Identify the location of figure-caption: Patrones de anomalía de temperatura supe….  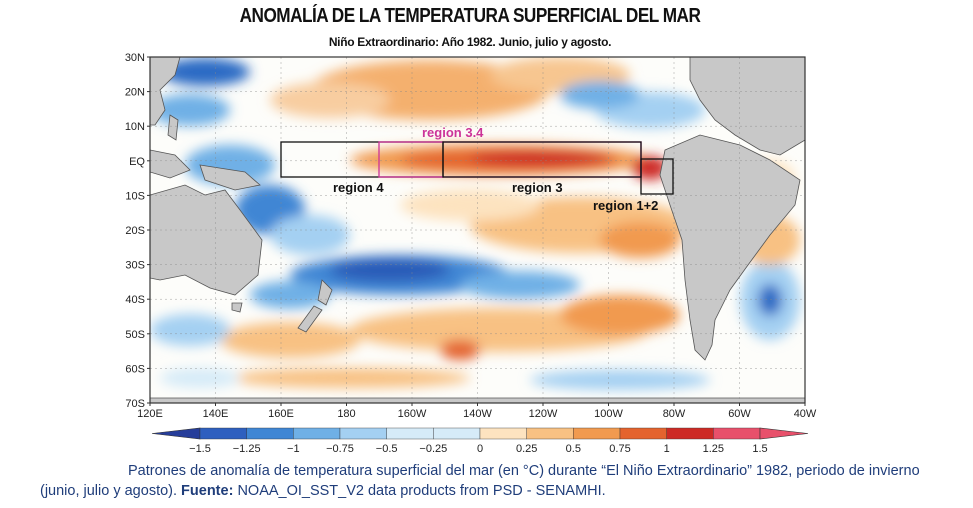
(490, 481).